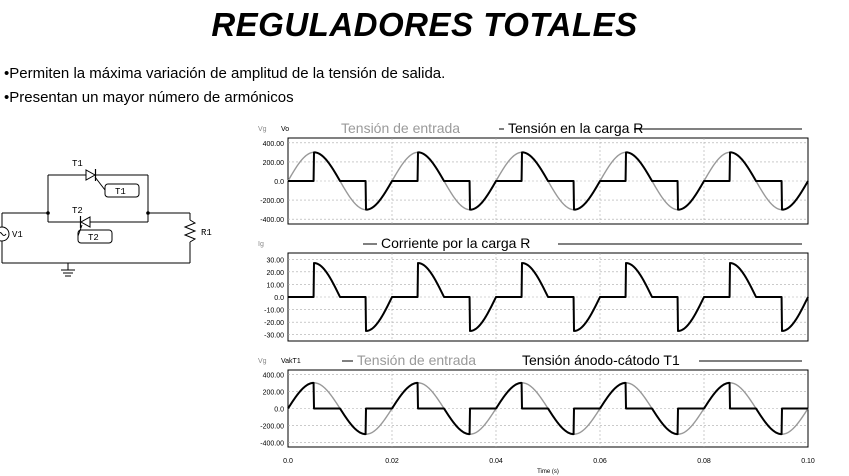 The image size is (849, 476). I want to click on y-tick-label: -10.00, so click(274, 311).